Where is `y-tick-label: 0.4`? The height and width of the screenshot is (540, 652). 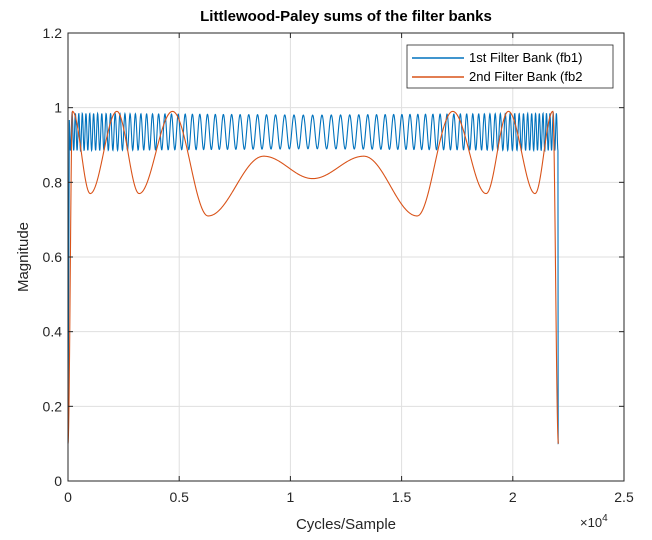
y-tick-label: 0.4 is located at coordinates (53, 332).